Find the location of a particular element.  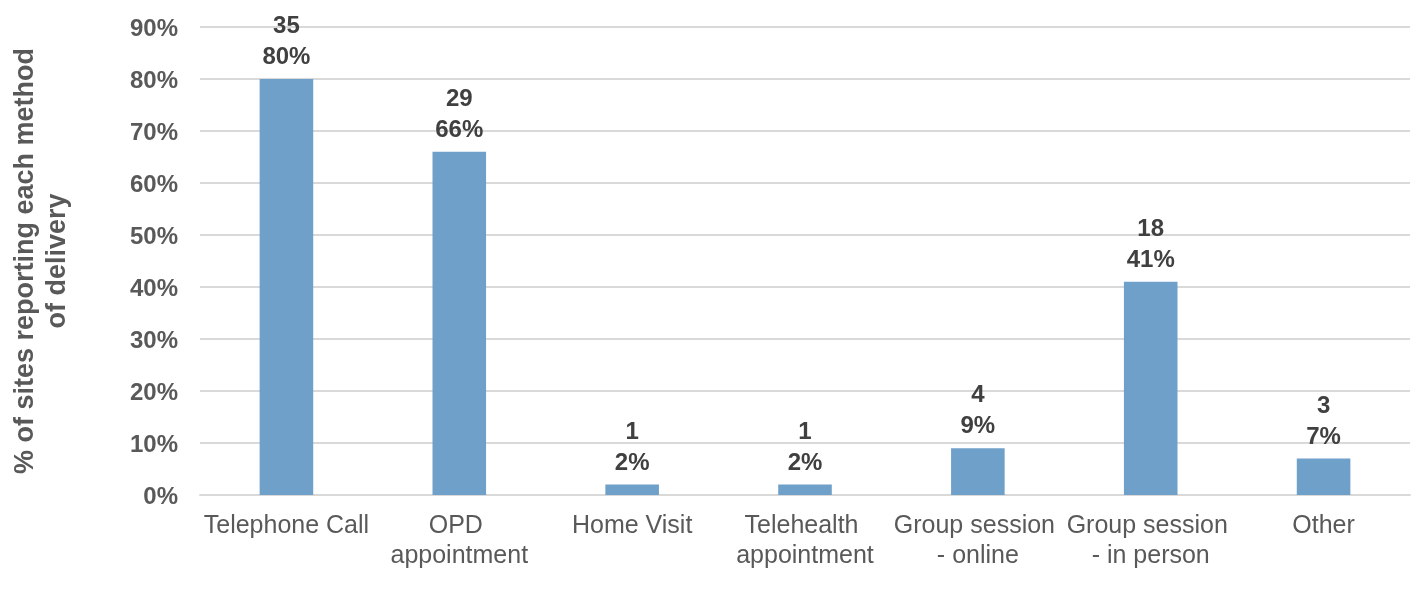

y-tick-label: 60% is located at coordinates (153, 183).